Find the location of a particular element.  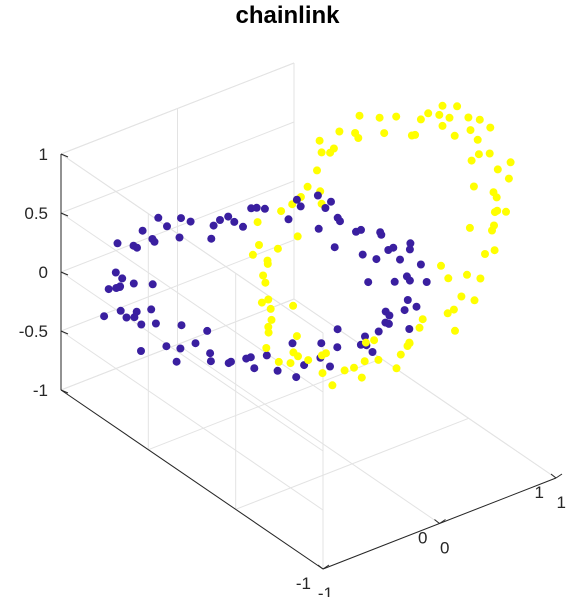

z-tick-label: -1 is located at coordinates (40, 390).